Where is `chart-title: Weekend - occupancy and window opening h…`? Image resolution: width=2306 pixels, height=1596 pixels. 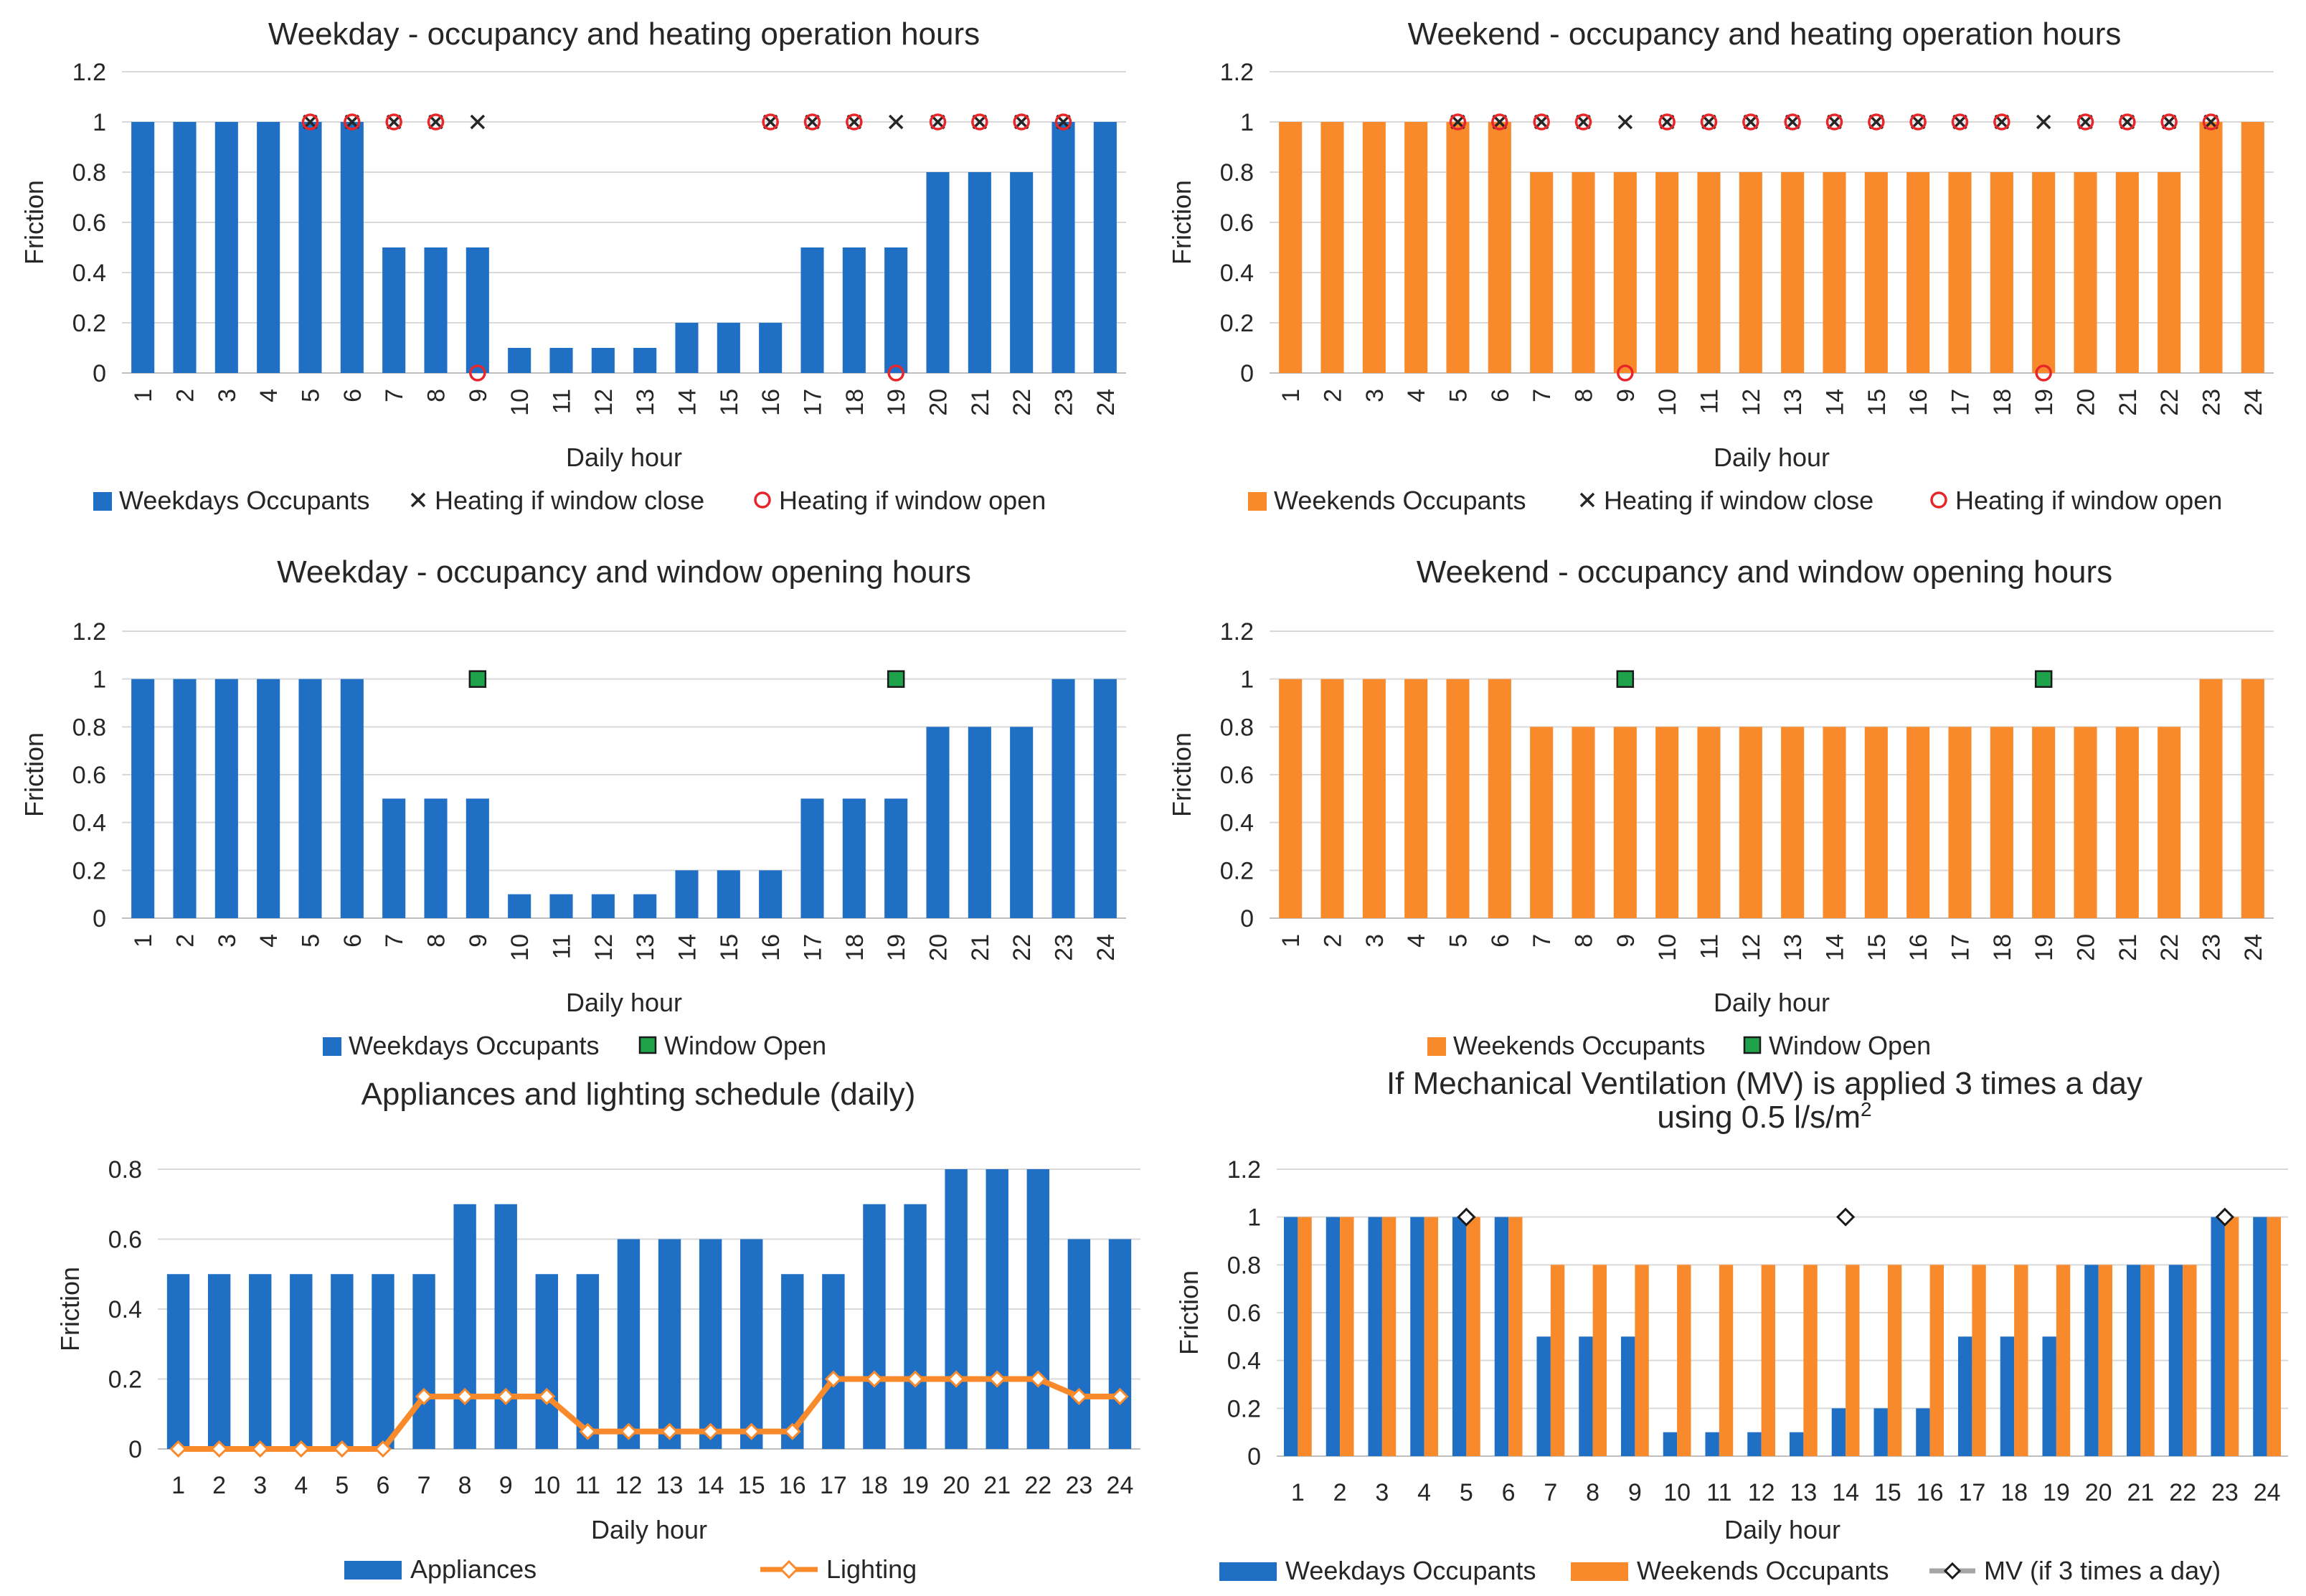
chart-title: Weekend - occupancy and window opening h… is located at coordinates (1764, 572).